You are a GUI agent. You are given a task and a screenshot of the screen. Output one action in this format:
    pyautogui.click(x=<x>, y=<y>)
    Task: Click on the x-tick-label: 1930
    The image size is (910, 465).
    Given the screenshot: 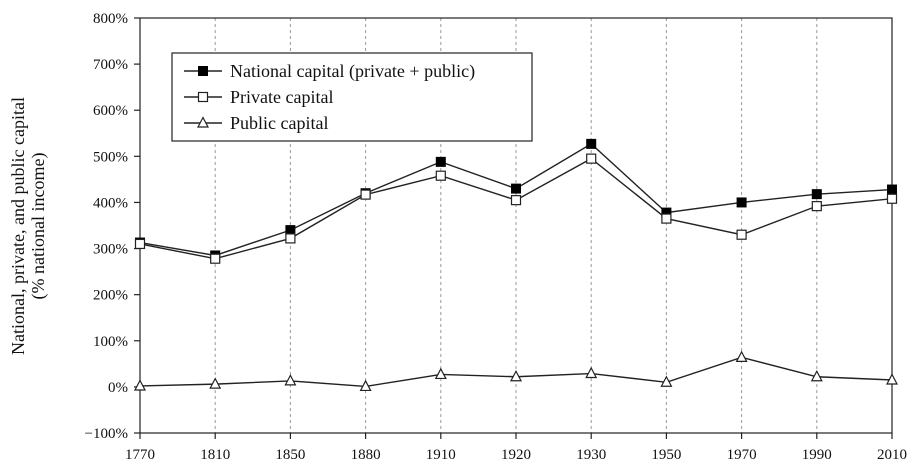 What is the action you would take?
    pyautogui.click(x=591, y=455)
    